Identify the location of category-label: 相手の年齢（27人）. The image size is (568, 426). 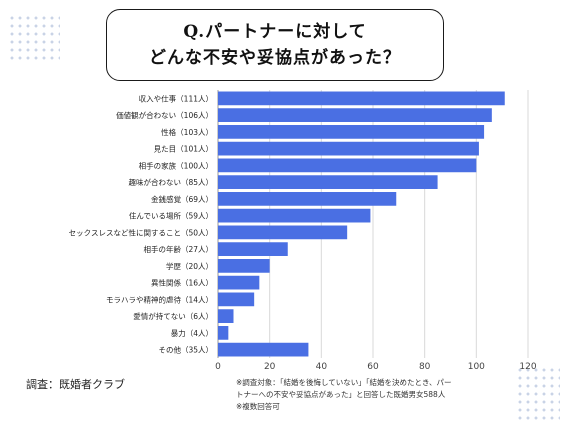
(178, 249).